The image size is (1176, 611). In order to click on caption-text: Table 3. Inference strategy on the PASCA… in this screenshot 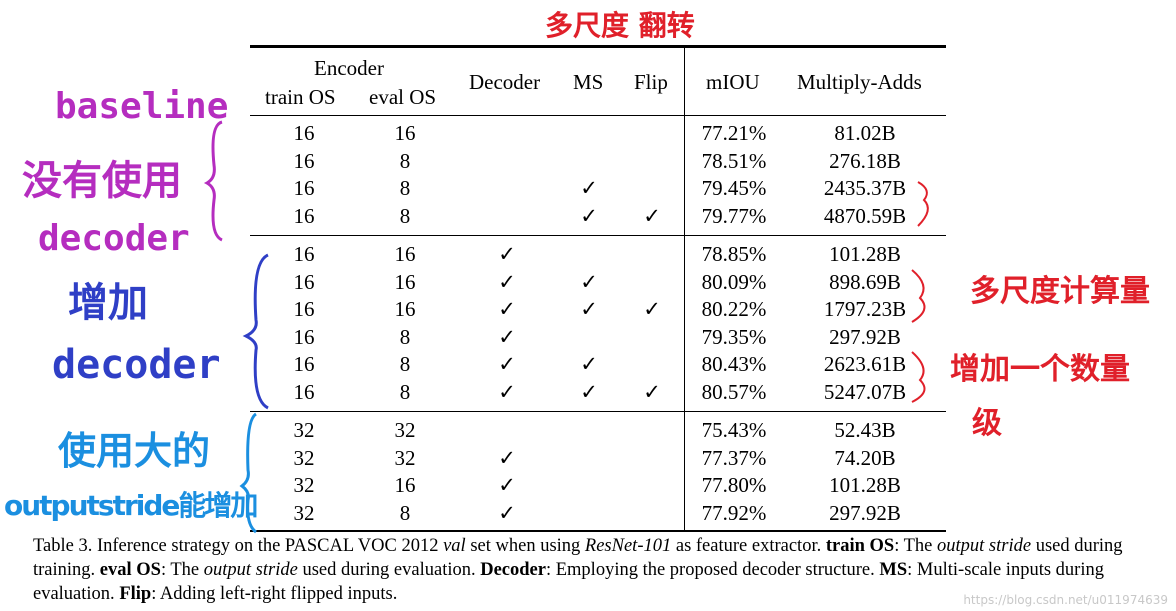, I will do `click(238, 546)`.